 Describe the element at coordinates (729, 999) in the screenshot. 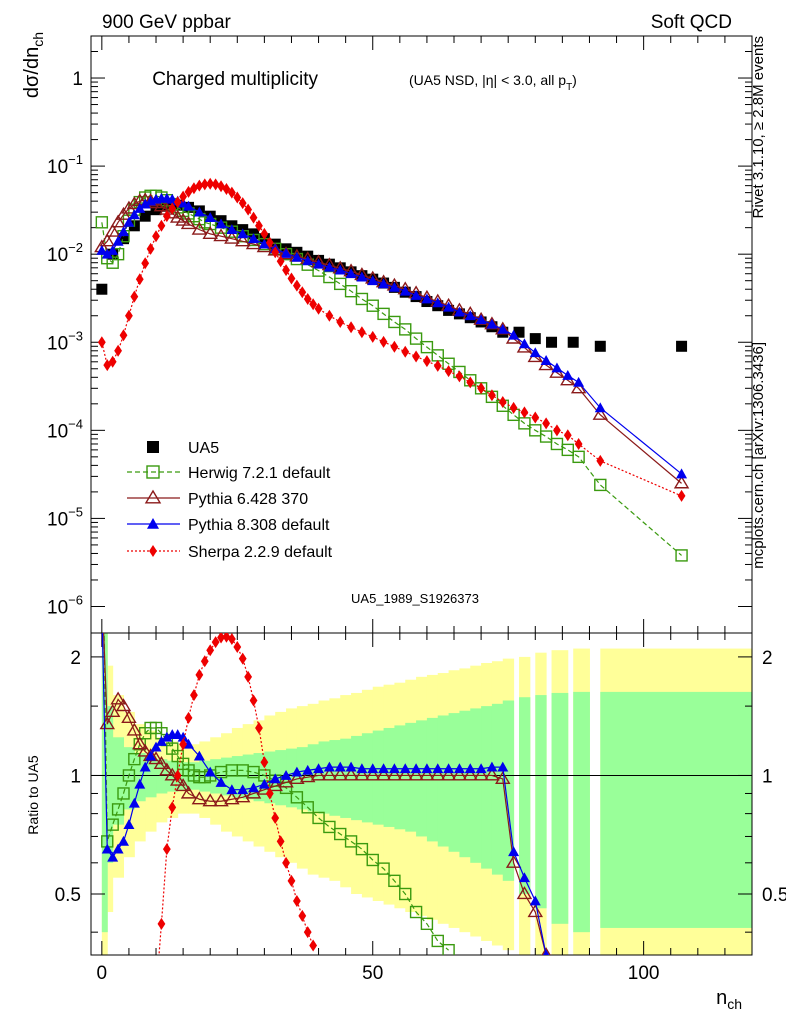

I see `x-axis-label: nch` at that location.